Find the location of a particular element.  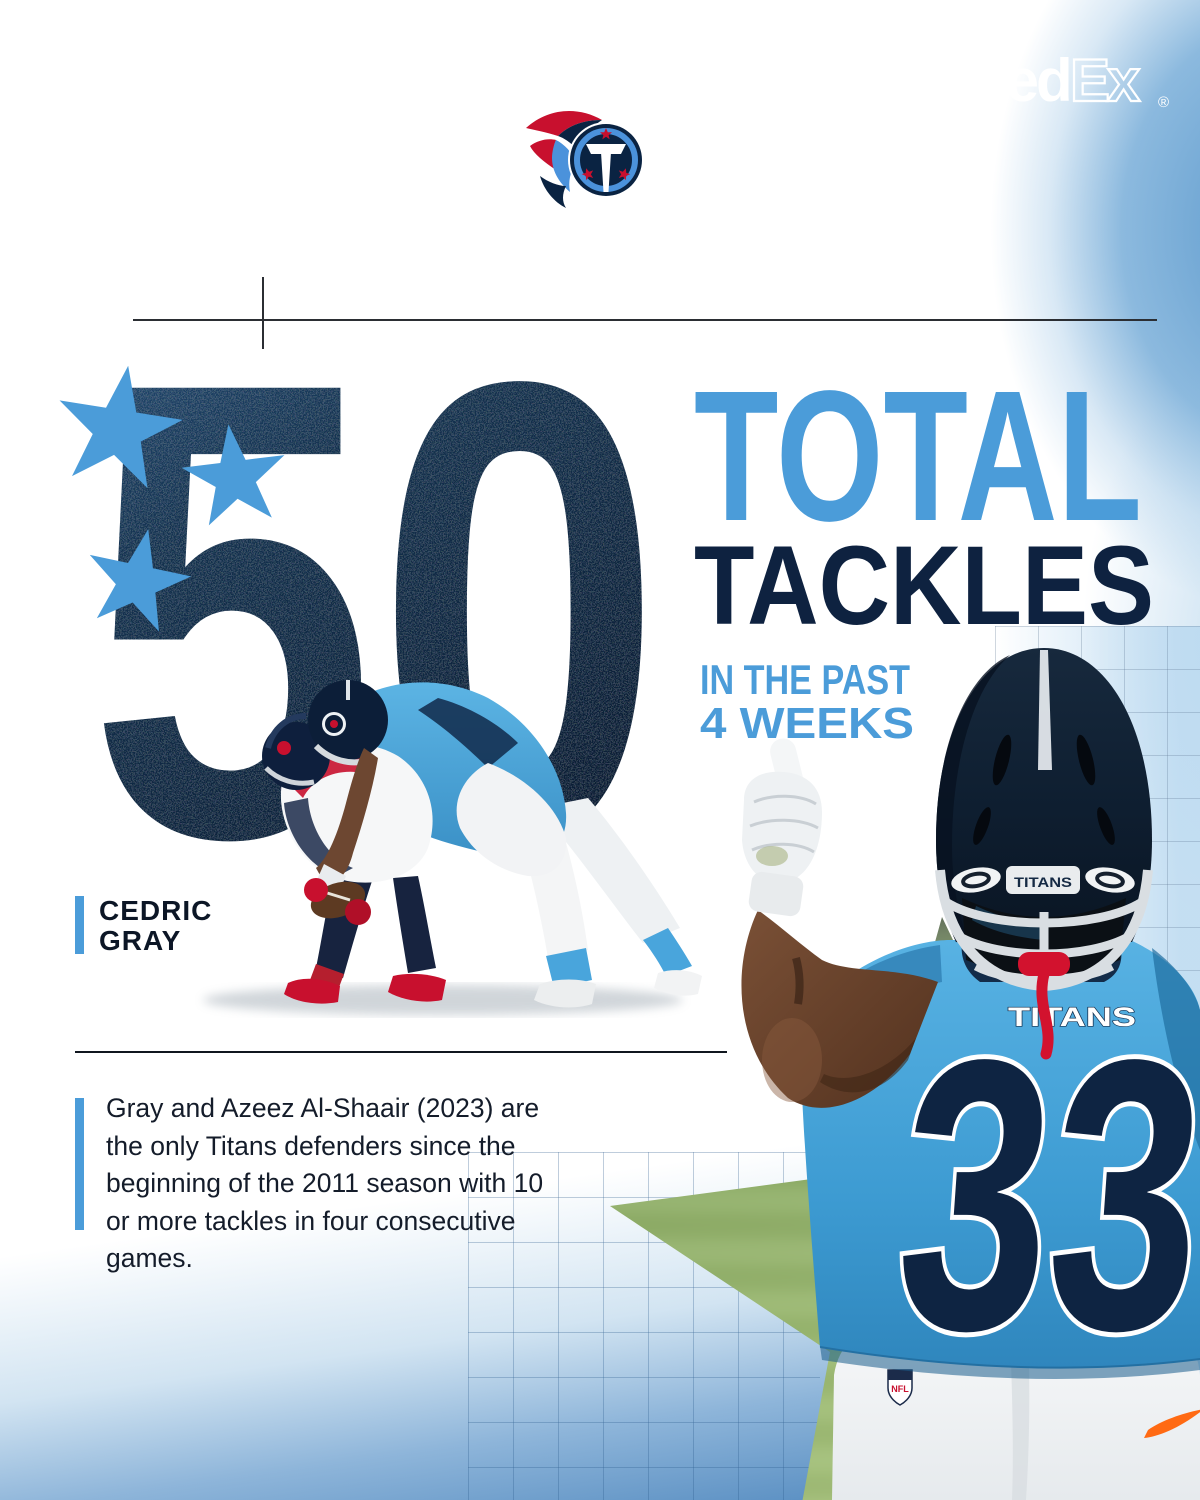

player-arm is located at coordinates (839, 1009).